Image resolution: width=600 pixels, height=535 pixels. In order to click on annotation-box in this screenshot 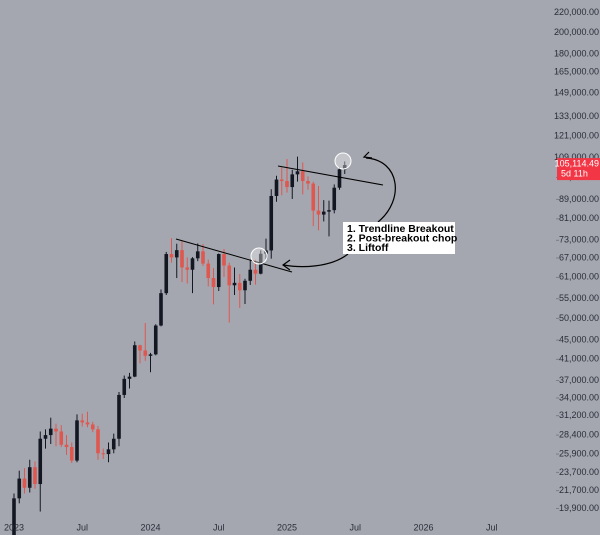, I will do `click(399, 238)`.